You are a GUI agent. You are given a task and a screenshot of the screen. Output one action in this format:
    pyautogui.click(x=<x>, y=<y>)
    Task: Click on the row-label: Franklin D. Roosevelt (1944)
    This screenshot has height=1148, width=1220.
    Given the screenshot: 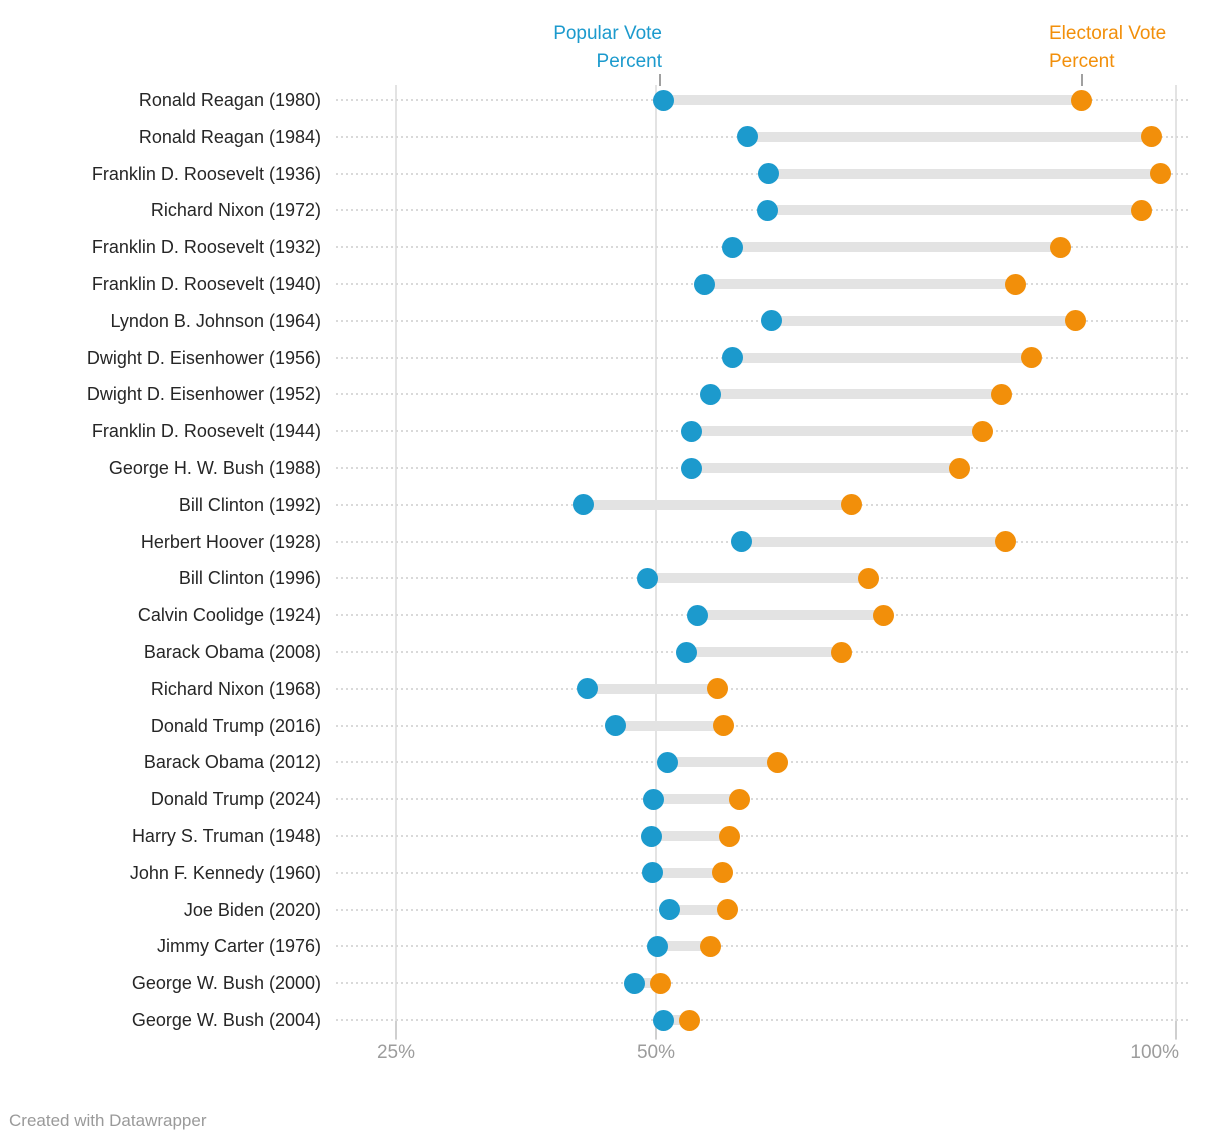 What is the action you would take?
    pyautogui.click(x=206, y=431)
    